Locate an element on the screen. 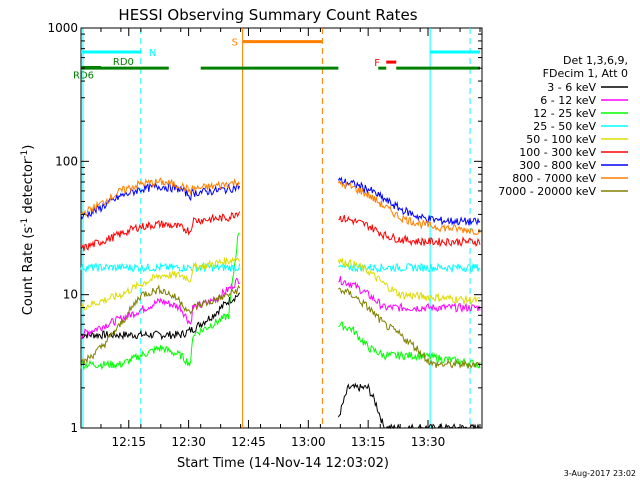  y-tick-label-1000: 1000 is located at coordinates (62, 28).